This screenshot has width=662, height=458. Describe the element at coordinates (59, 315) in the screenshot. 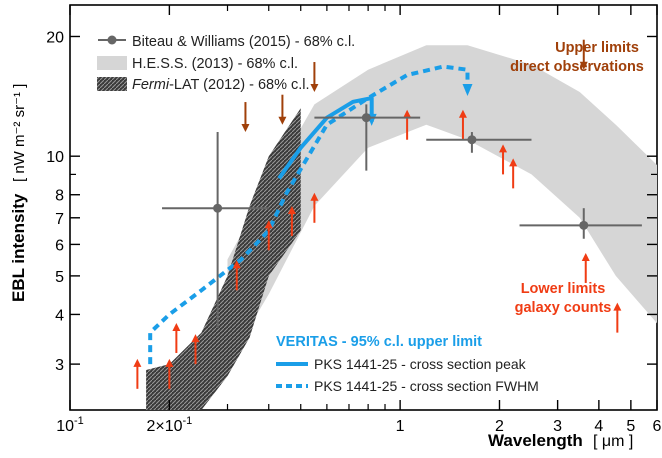

I see `y-tick-label: 4` at that location.